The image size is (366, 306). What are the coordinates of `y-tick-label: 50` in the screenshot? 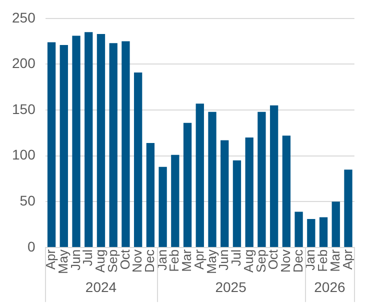 It's located at (28, 200).